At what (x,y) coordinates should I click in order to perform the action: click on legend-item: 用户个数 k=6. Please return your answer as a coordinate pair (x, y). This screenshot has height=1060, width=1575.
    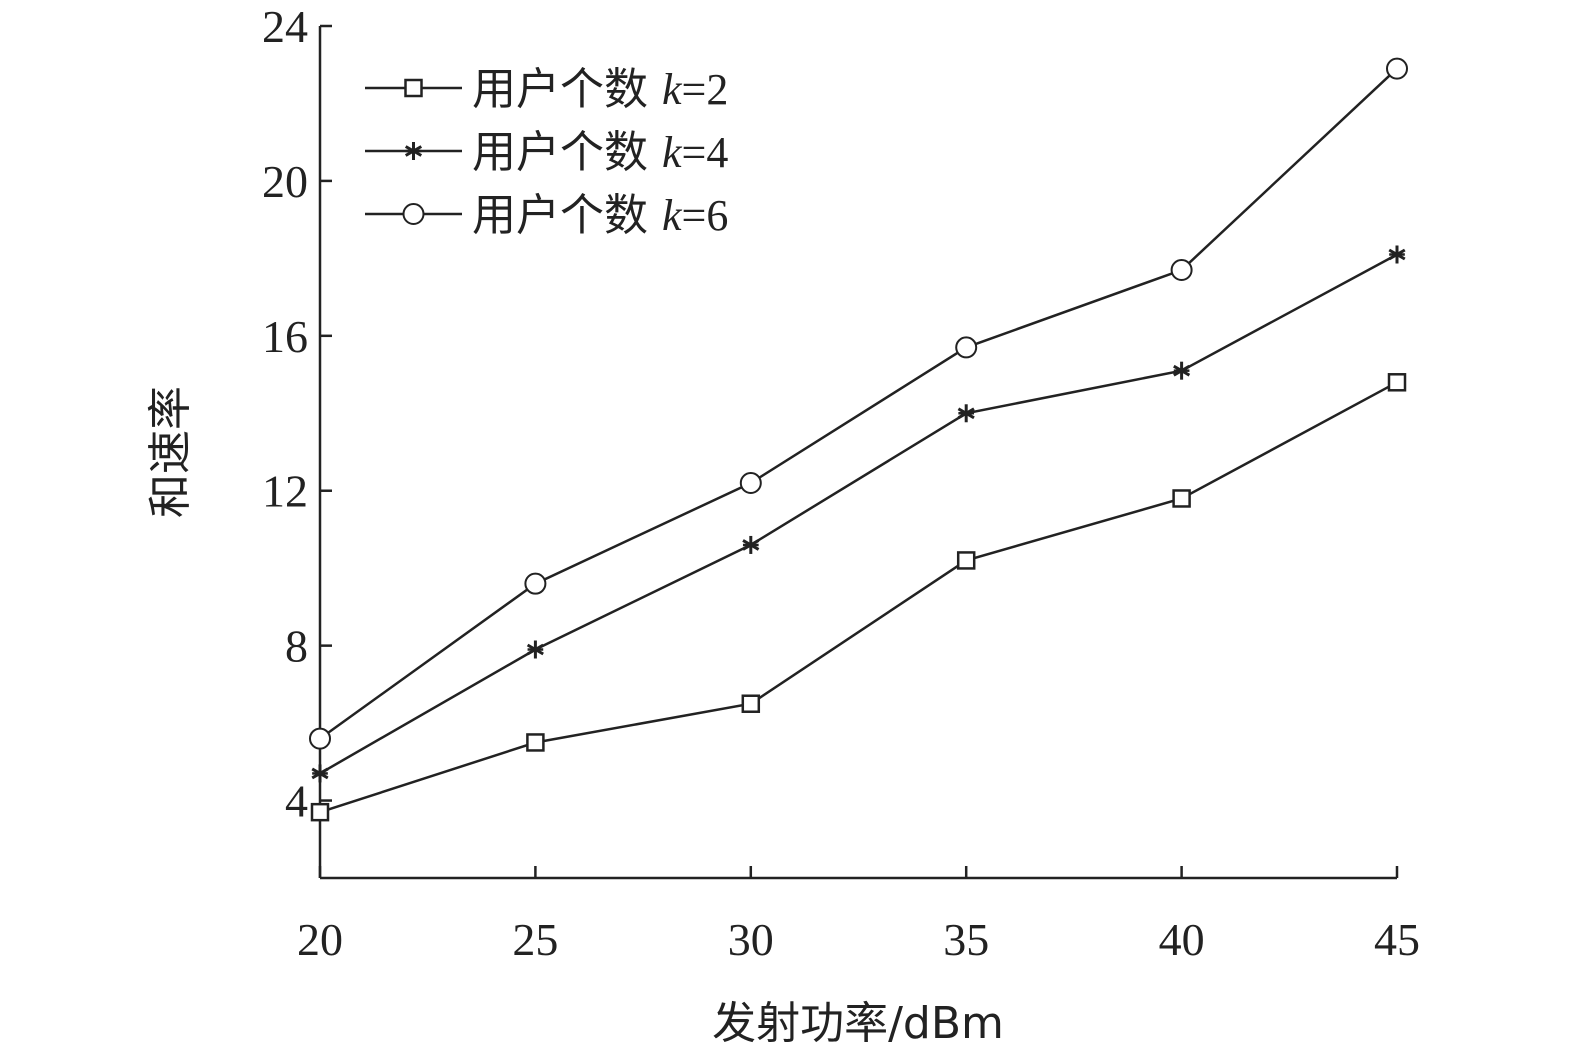
    Looking at the image, I should click on (546, 215).